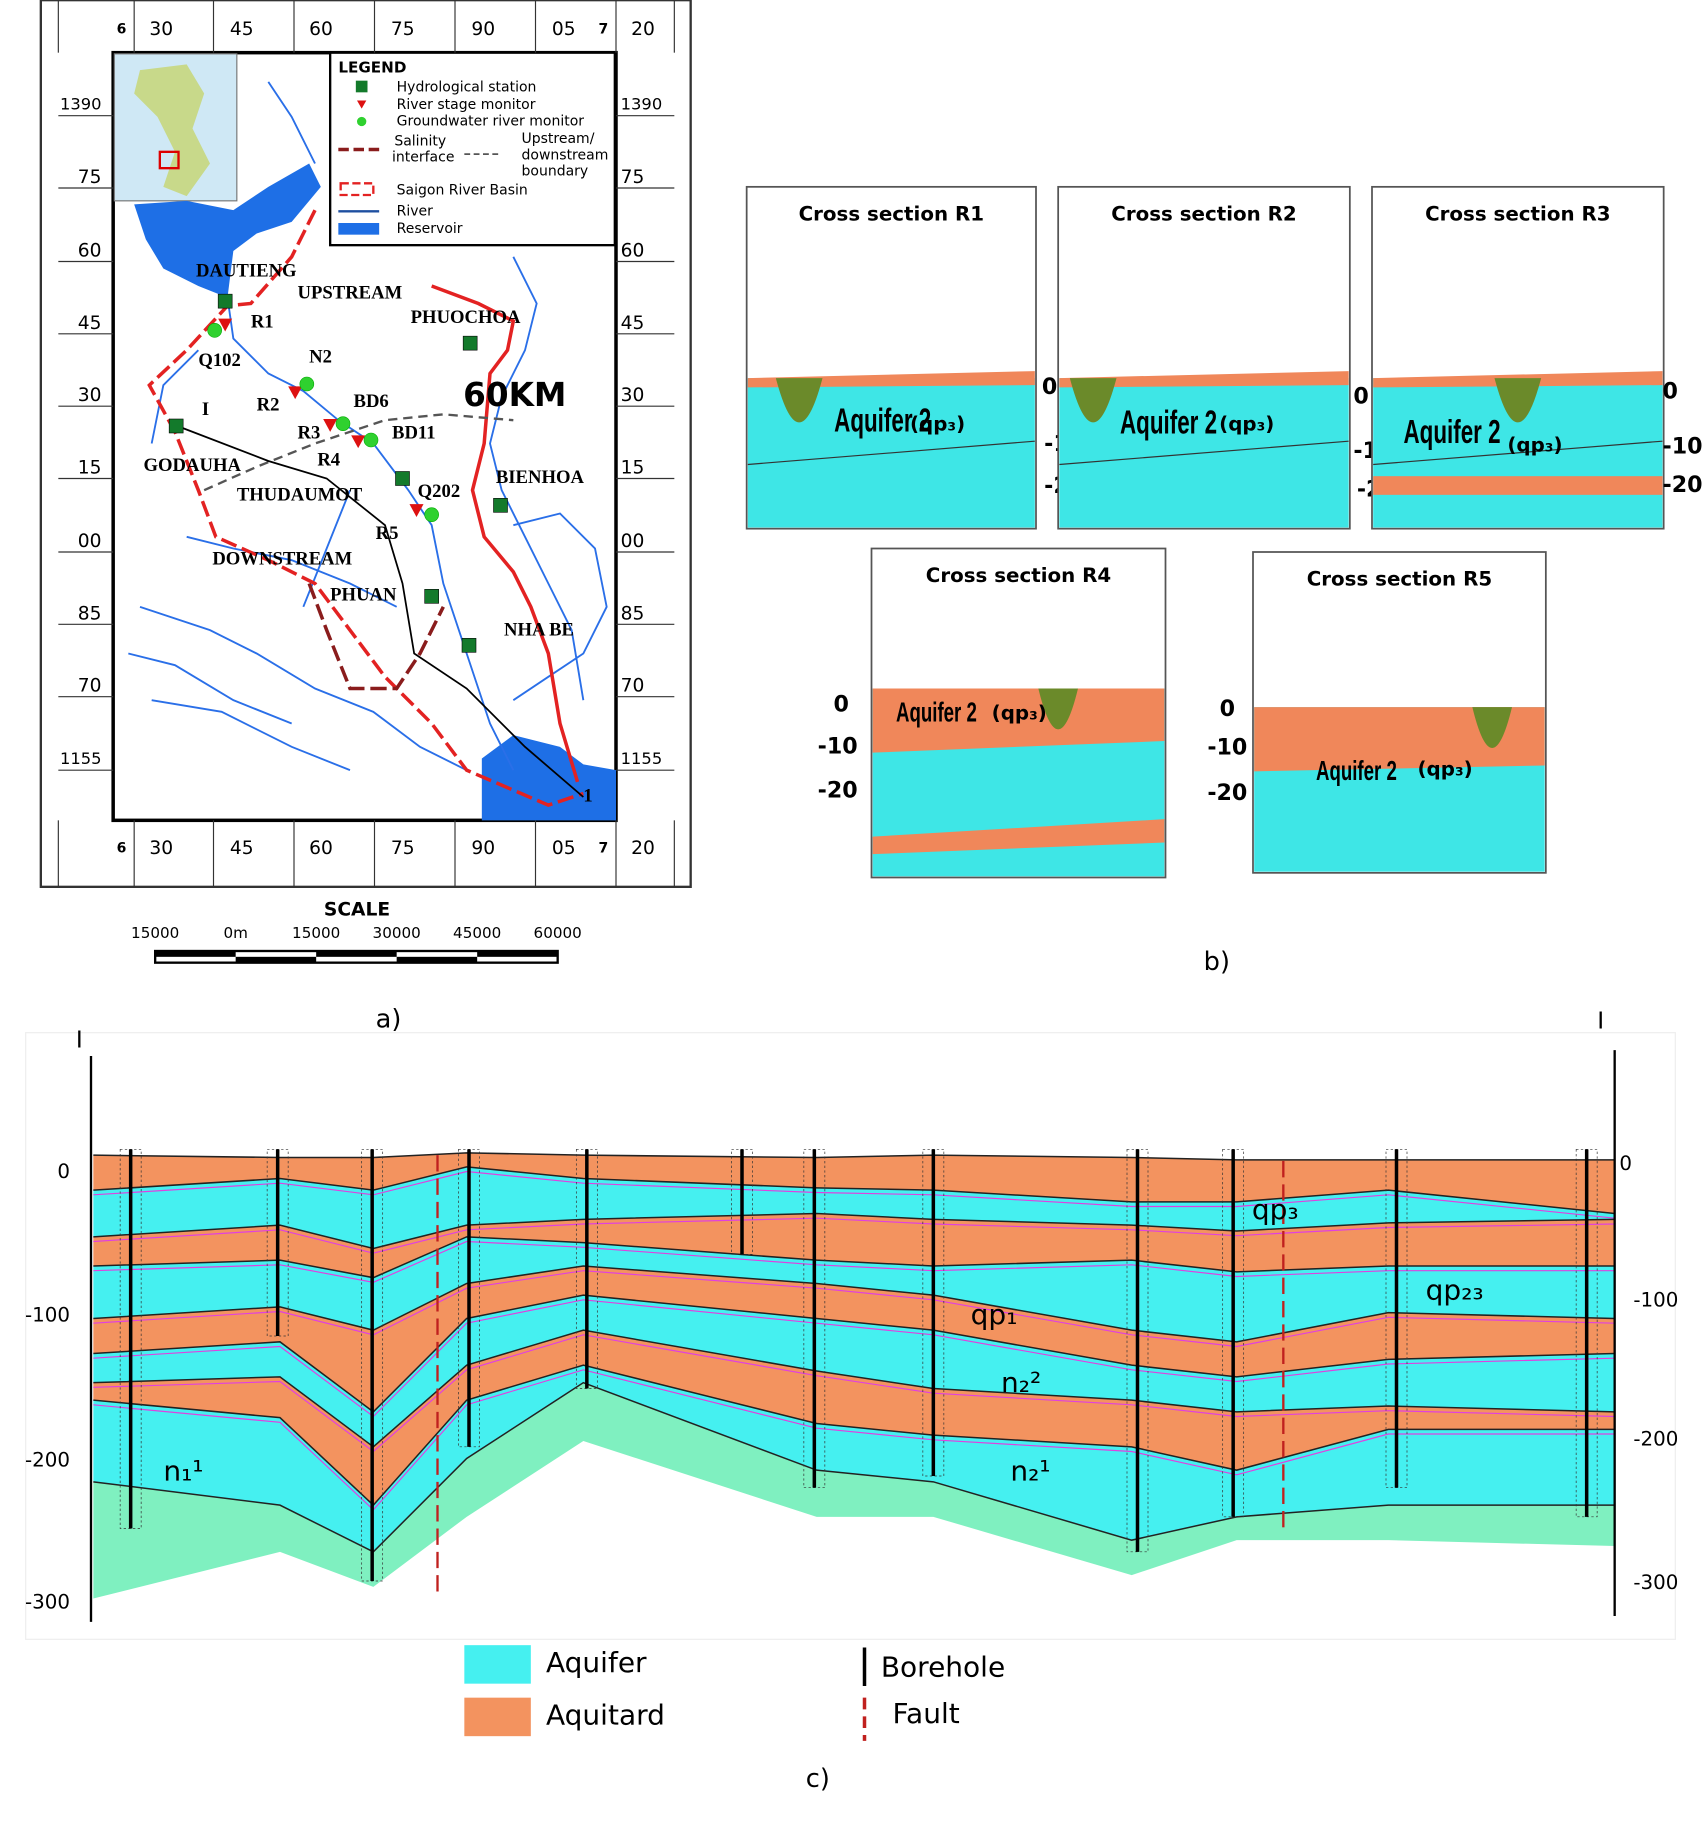  Describe the element at coordinates (604, 848) in the screenshot. I see `grid-label-bottom: 7` at that location.